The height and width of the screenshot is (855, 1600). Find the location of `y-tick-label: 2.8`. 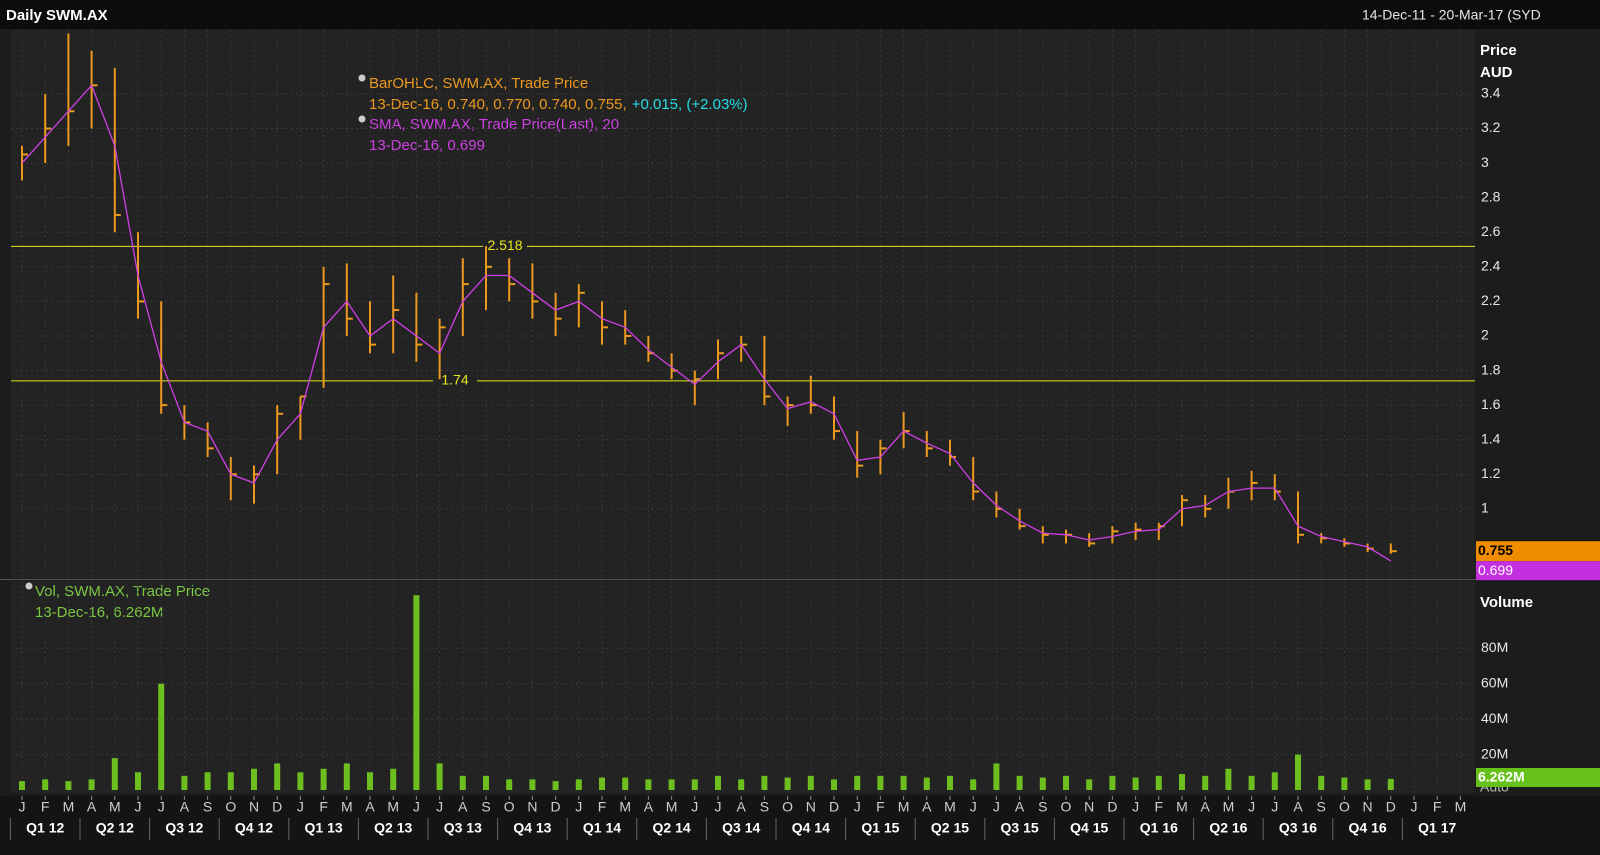

y-tick-label: 2.8 is located at coordinates (1491, 196).